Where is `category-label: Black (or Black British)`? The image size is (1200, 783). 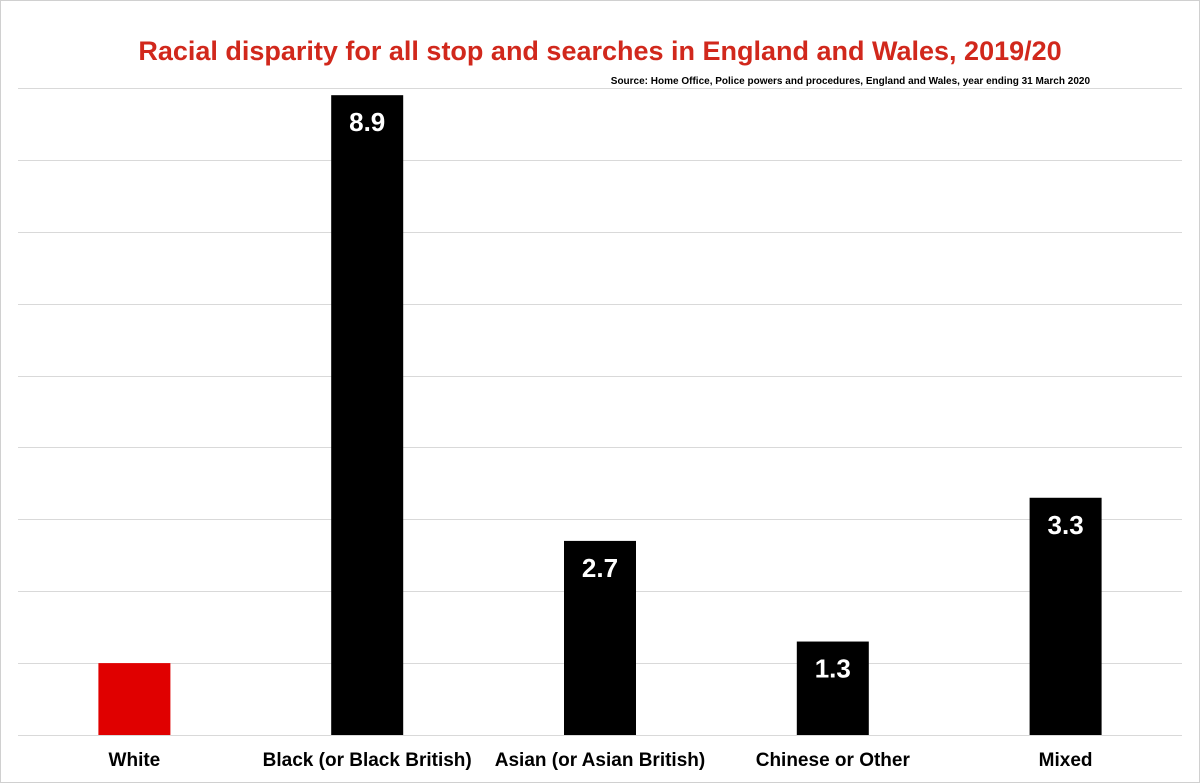
category-label: Black (or Black British) is located at coordinates (367, 760).